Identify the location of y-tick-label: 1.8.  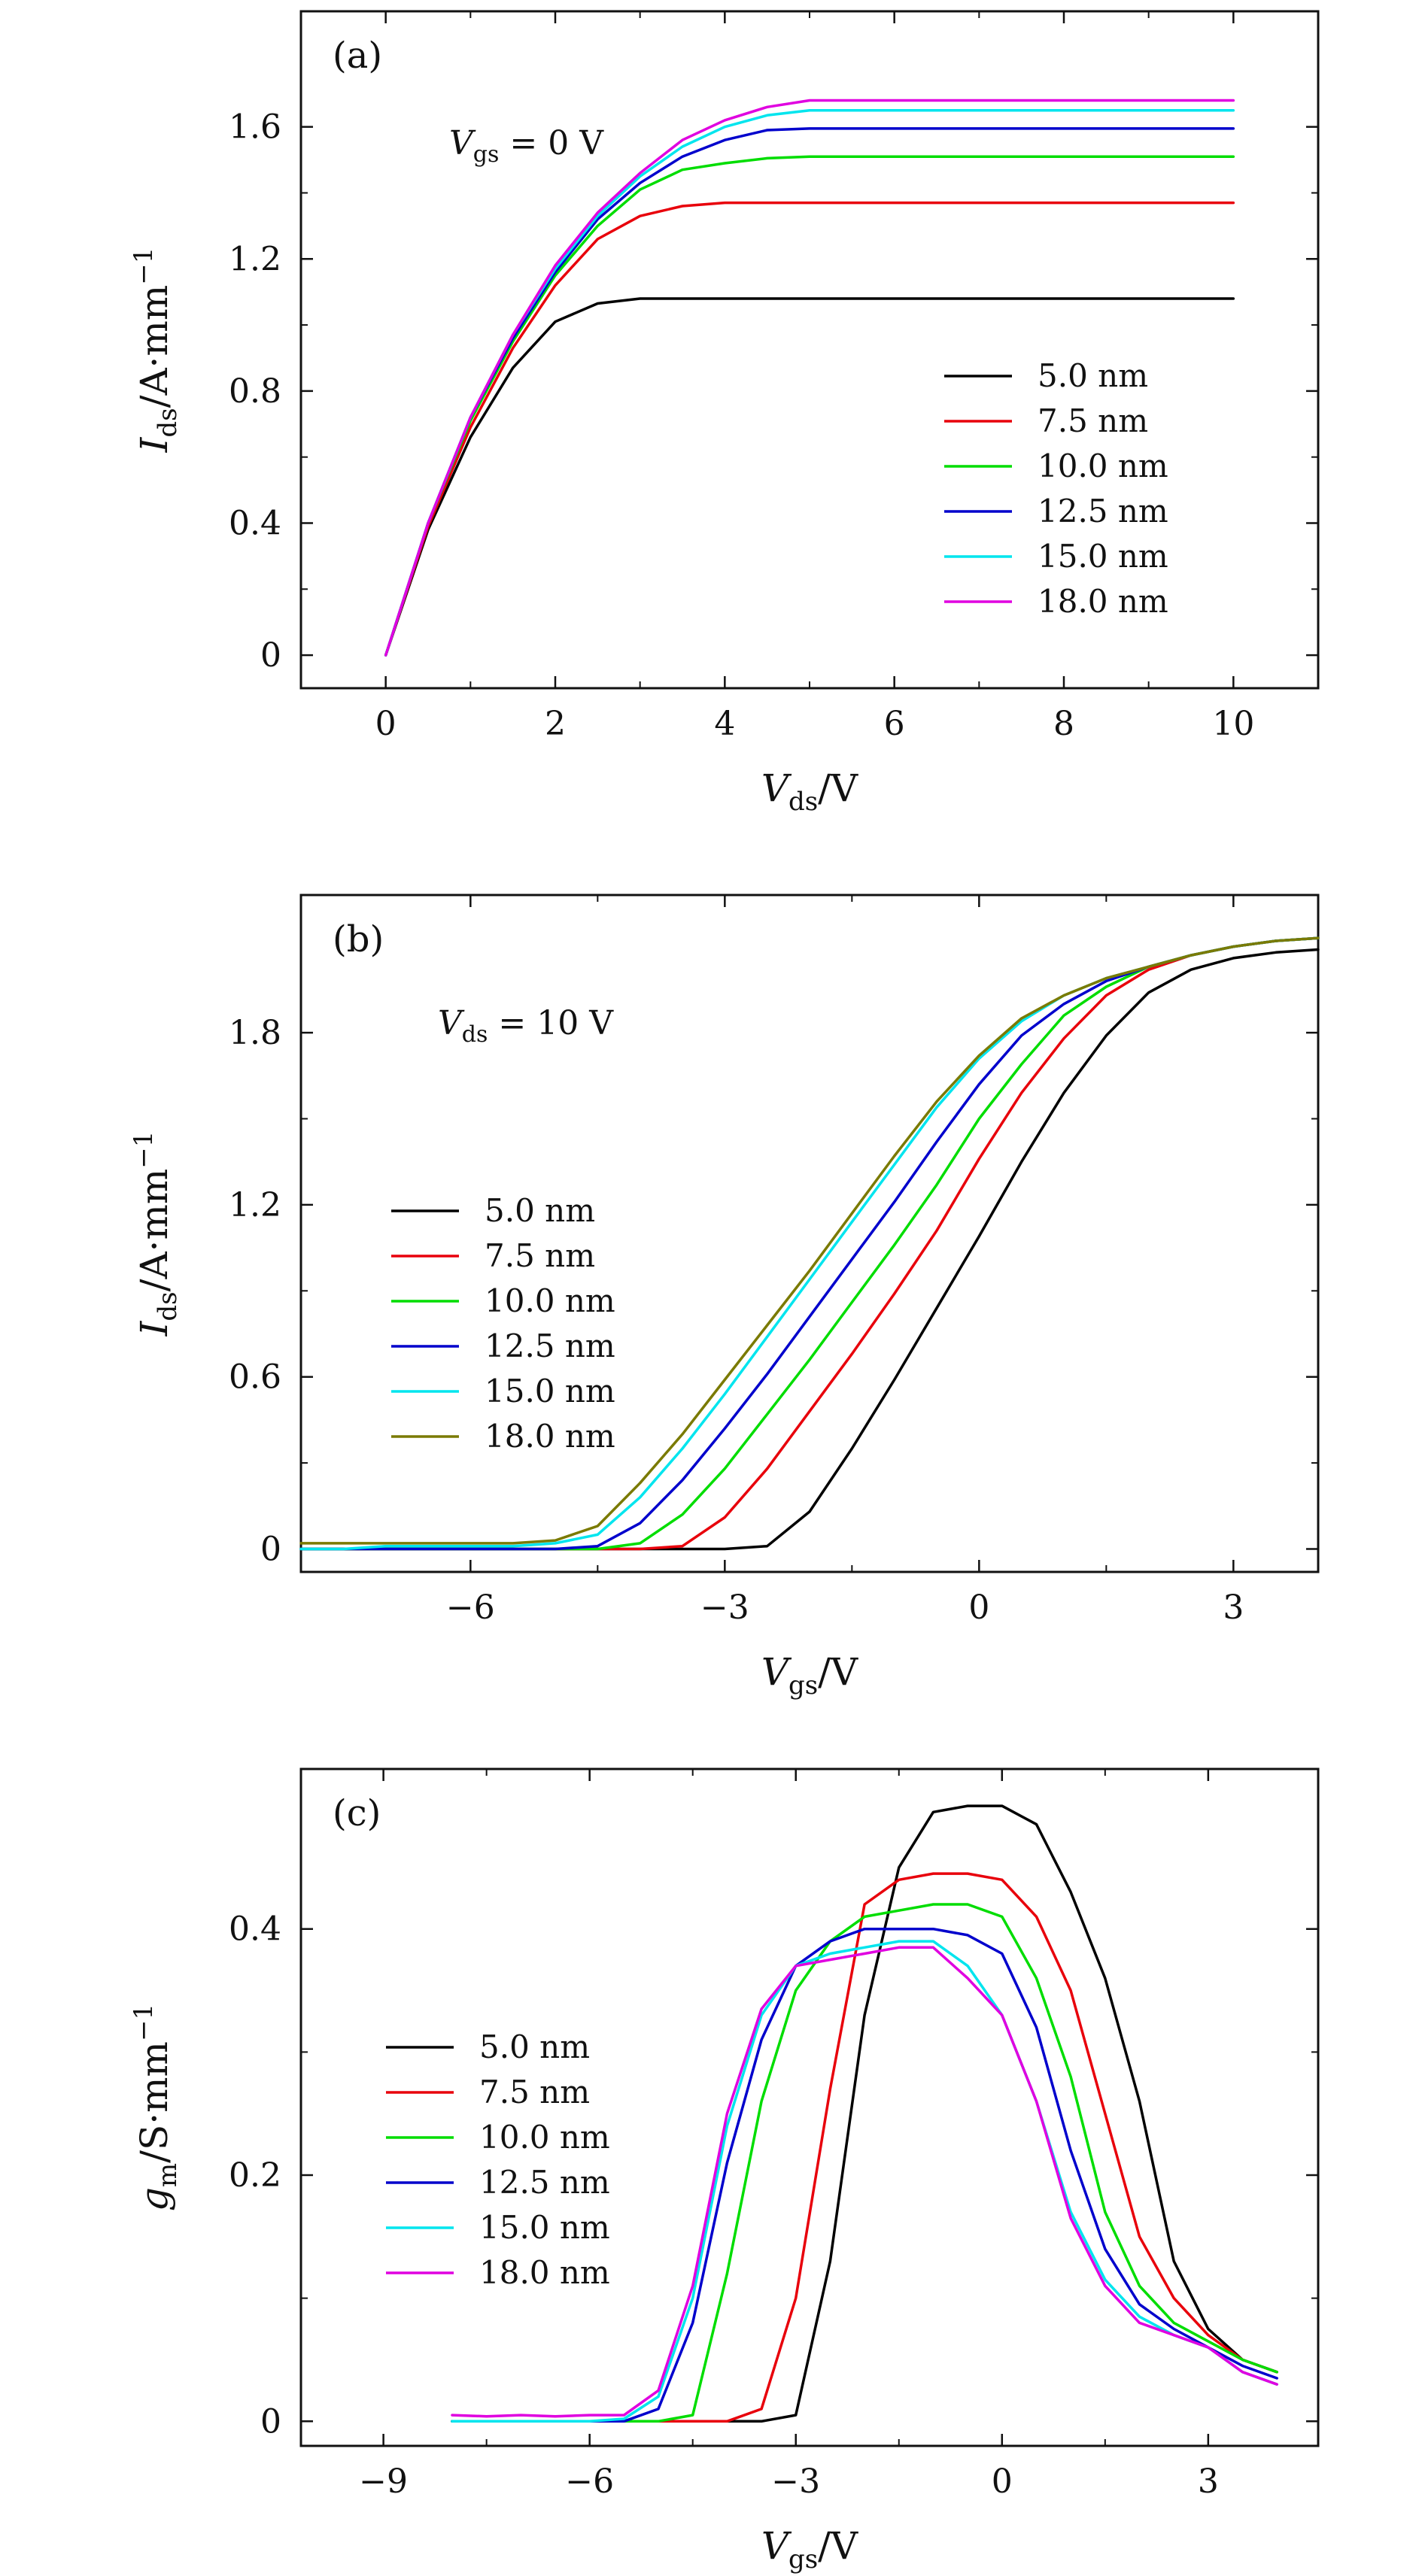
(255, 1033).